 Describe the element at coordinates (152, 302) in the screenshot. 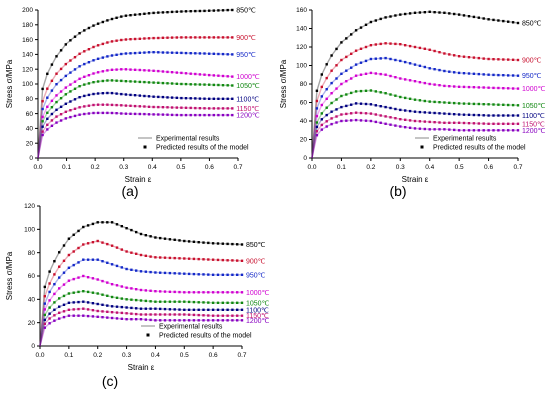

I see `series-3: 950℃` at that location.